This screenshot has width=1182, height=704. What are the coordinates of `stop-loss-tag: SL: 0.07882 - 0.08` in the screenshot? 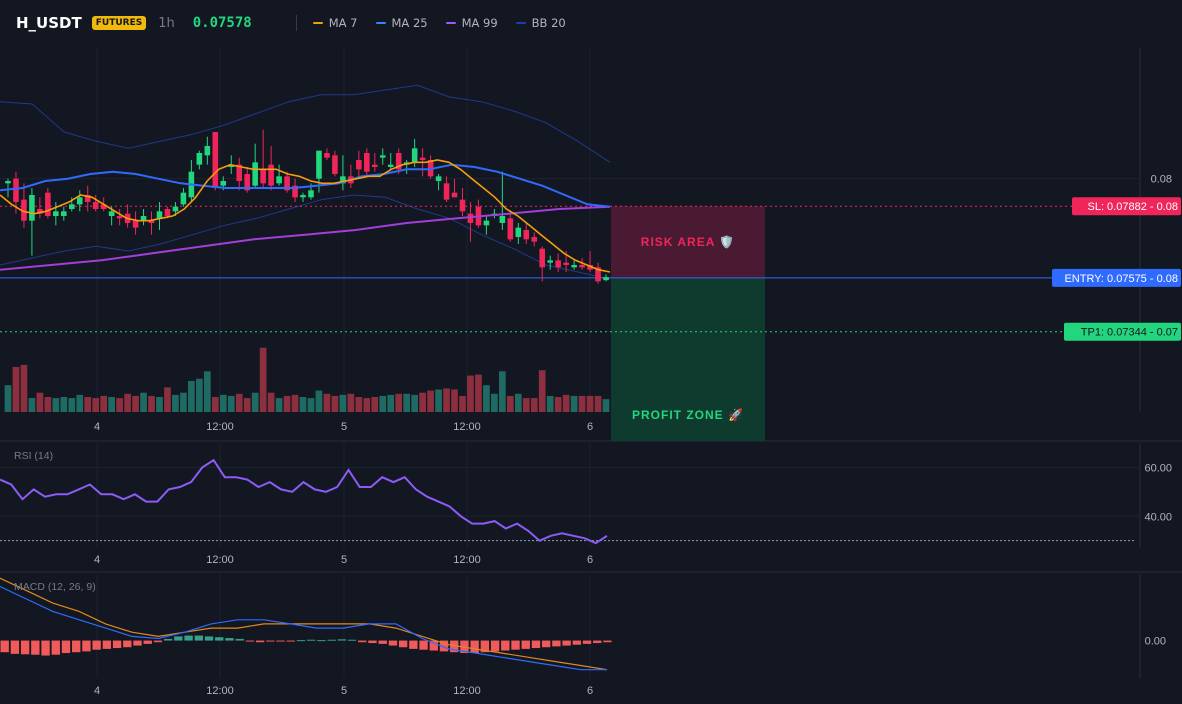 It's located at (1132, 207).